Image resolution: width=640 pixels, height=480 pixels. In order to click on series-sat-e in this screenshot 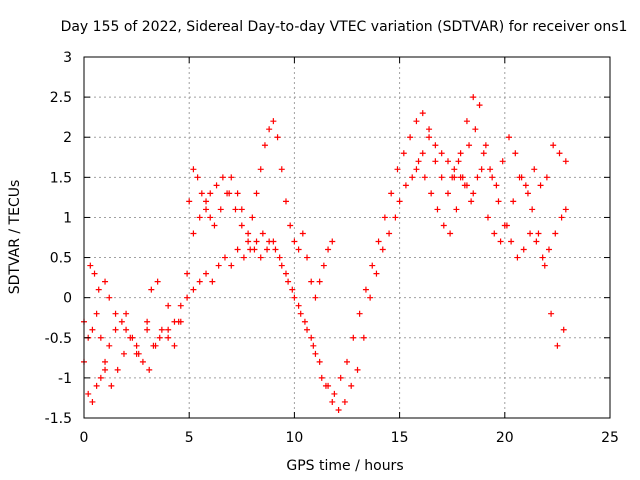, I will do `click(491, 177)`.